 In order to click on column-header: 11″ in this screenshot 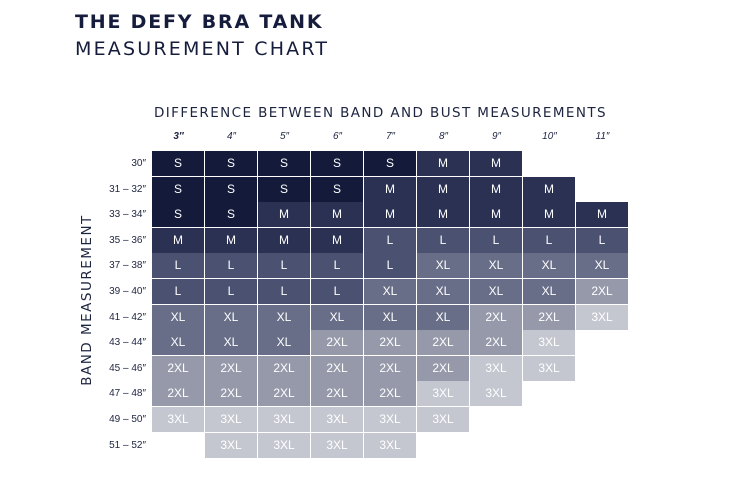, I will do `click(602, 136)`.